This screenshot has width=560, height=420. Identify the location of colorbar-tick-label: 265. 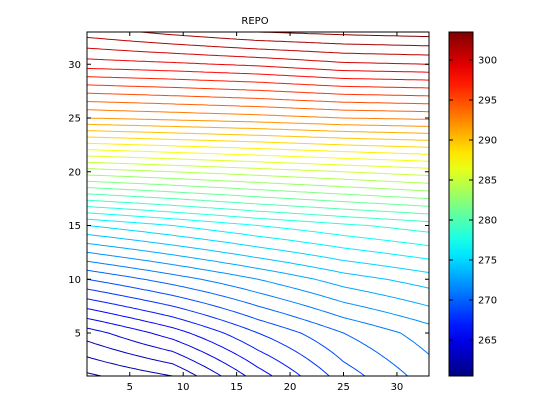
(487, 341).